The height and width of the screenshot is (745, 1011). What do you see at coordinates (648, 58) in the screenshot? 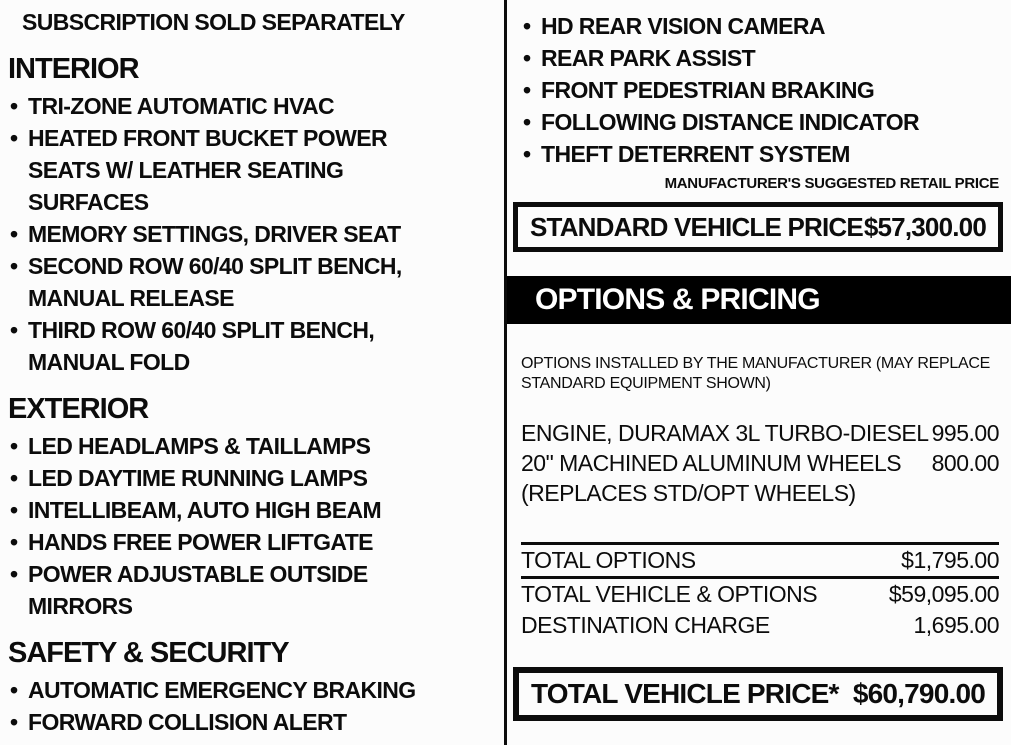
I see `feature-text: REAR PARK ASSIST` at bounding box center [648, 58].